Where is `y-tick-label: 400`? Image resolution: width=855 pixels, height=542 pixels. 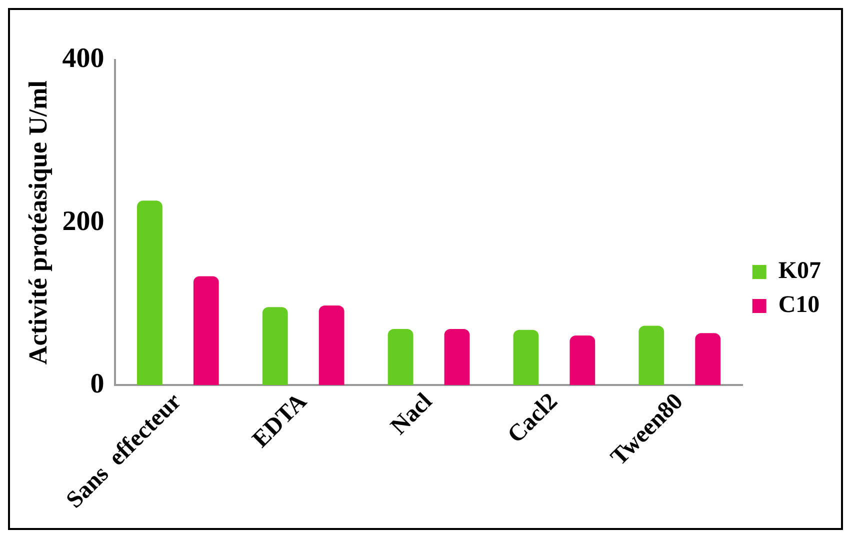
y-tick-label: 400 is located at coordinates (83, 58).